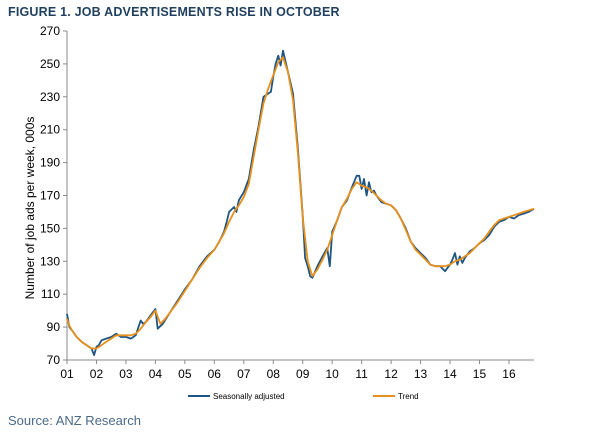  Describe the element at coordinates (50, 31) in the screenshot. I see `y-tick-label: 270` at that location.